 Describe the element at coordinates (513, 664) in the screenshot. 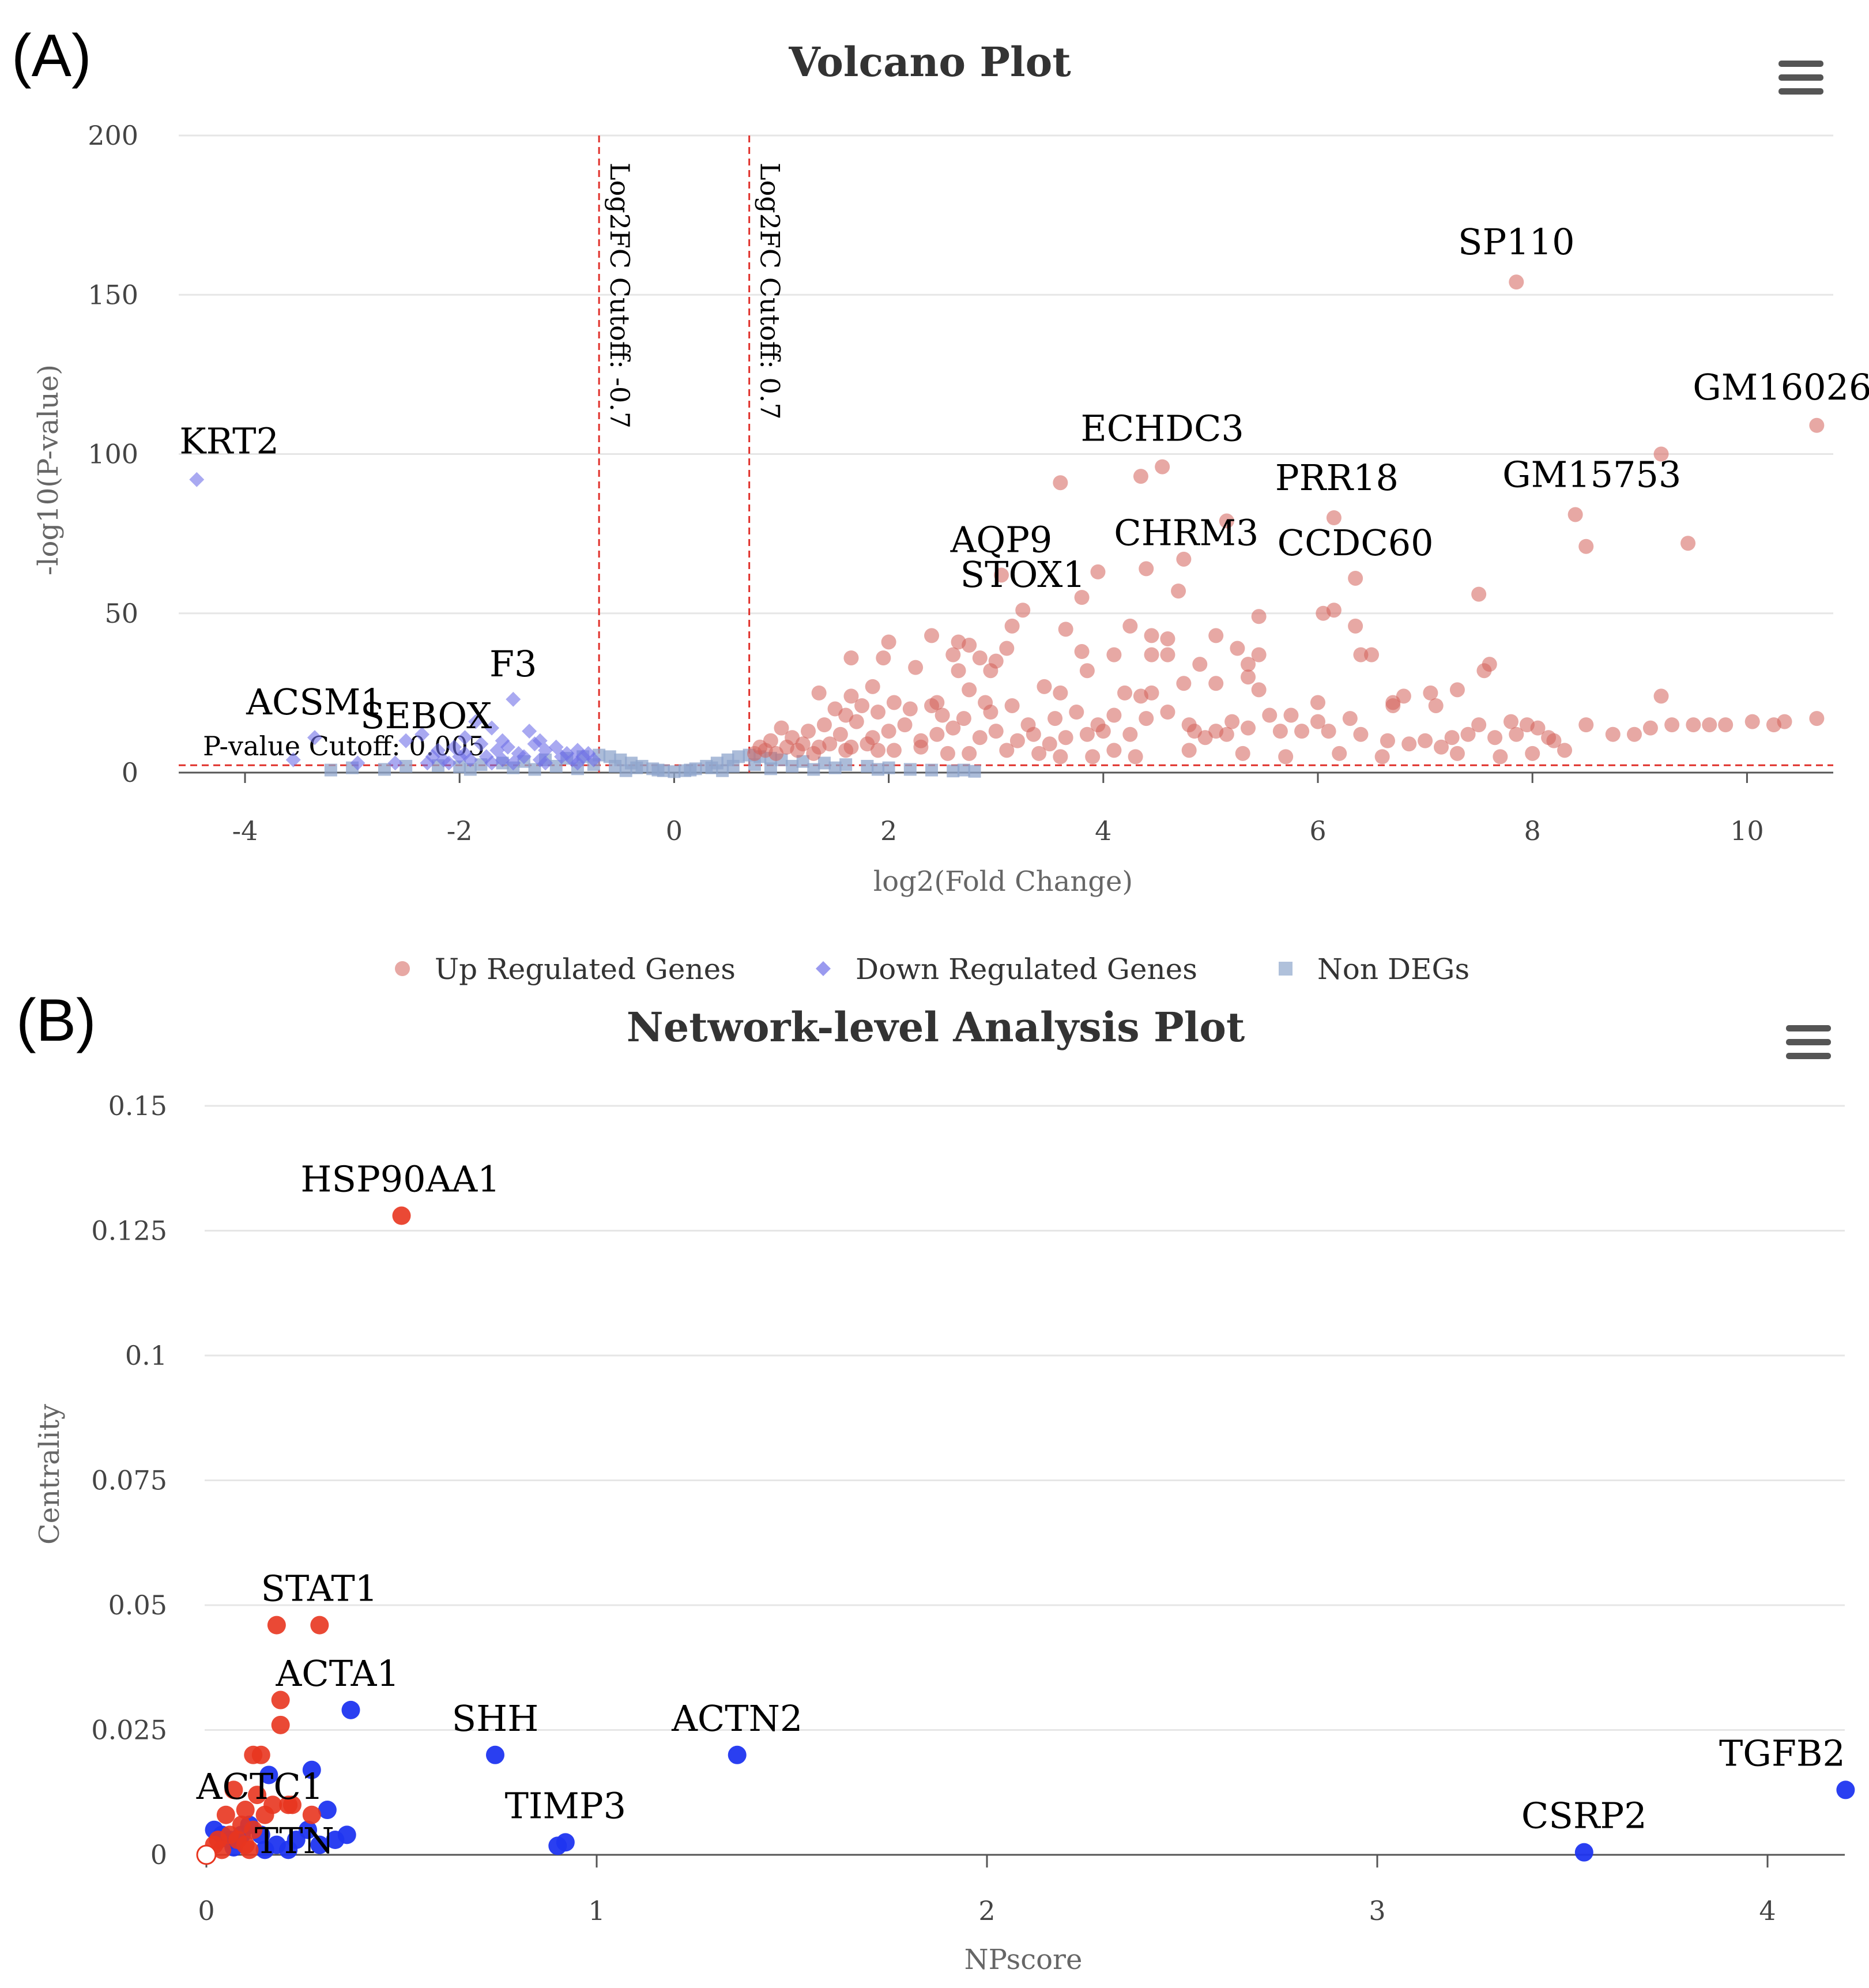

I see `gene-label: F3` at that location.